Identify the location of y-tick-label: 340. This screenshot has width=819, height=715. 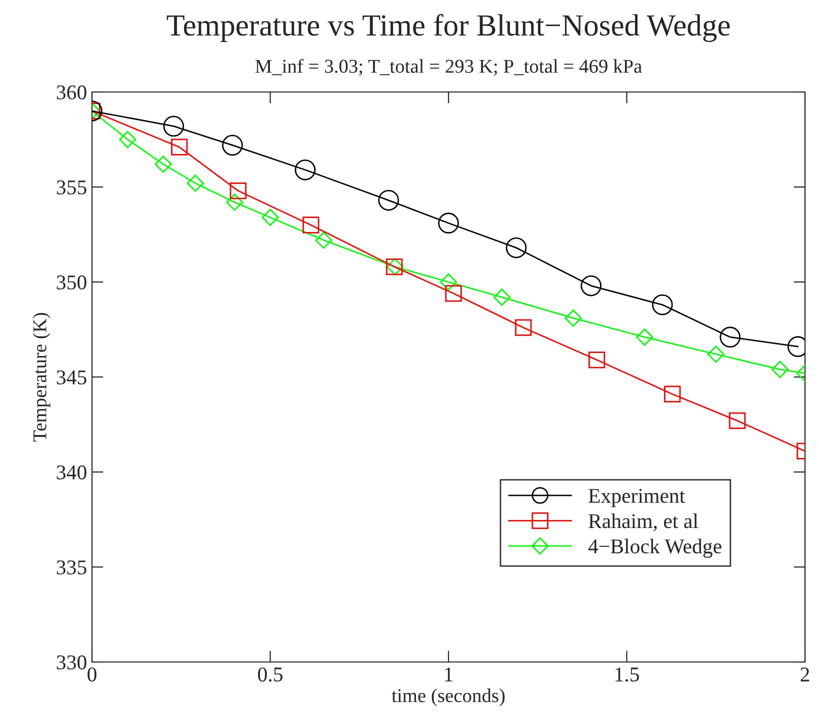
(71, 472).